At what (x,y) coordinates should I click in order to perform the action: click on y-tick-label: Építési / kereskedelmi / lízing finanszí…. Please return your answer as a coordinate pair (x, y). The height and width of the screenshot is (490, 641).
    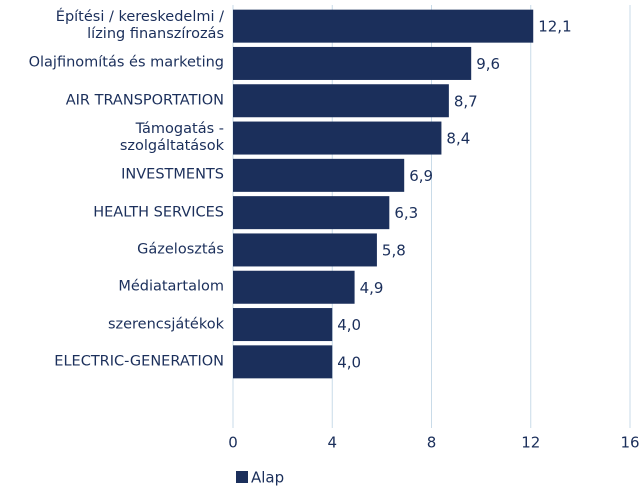
    Looking at the image, I should click on (139, 26).